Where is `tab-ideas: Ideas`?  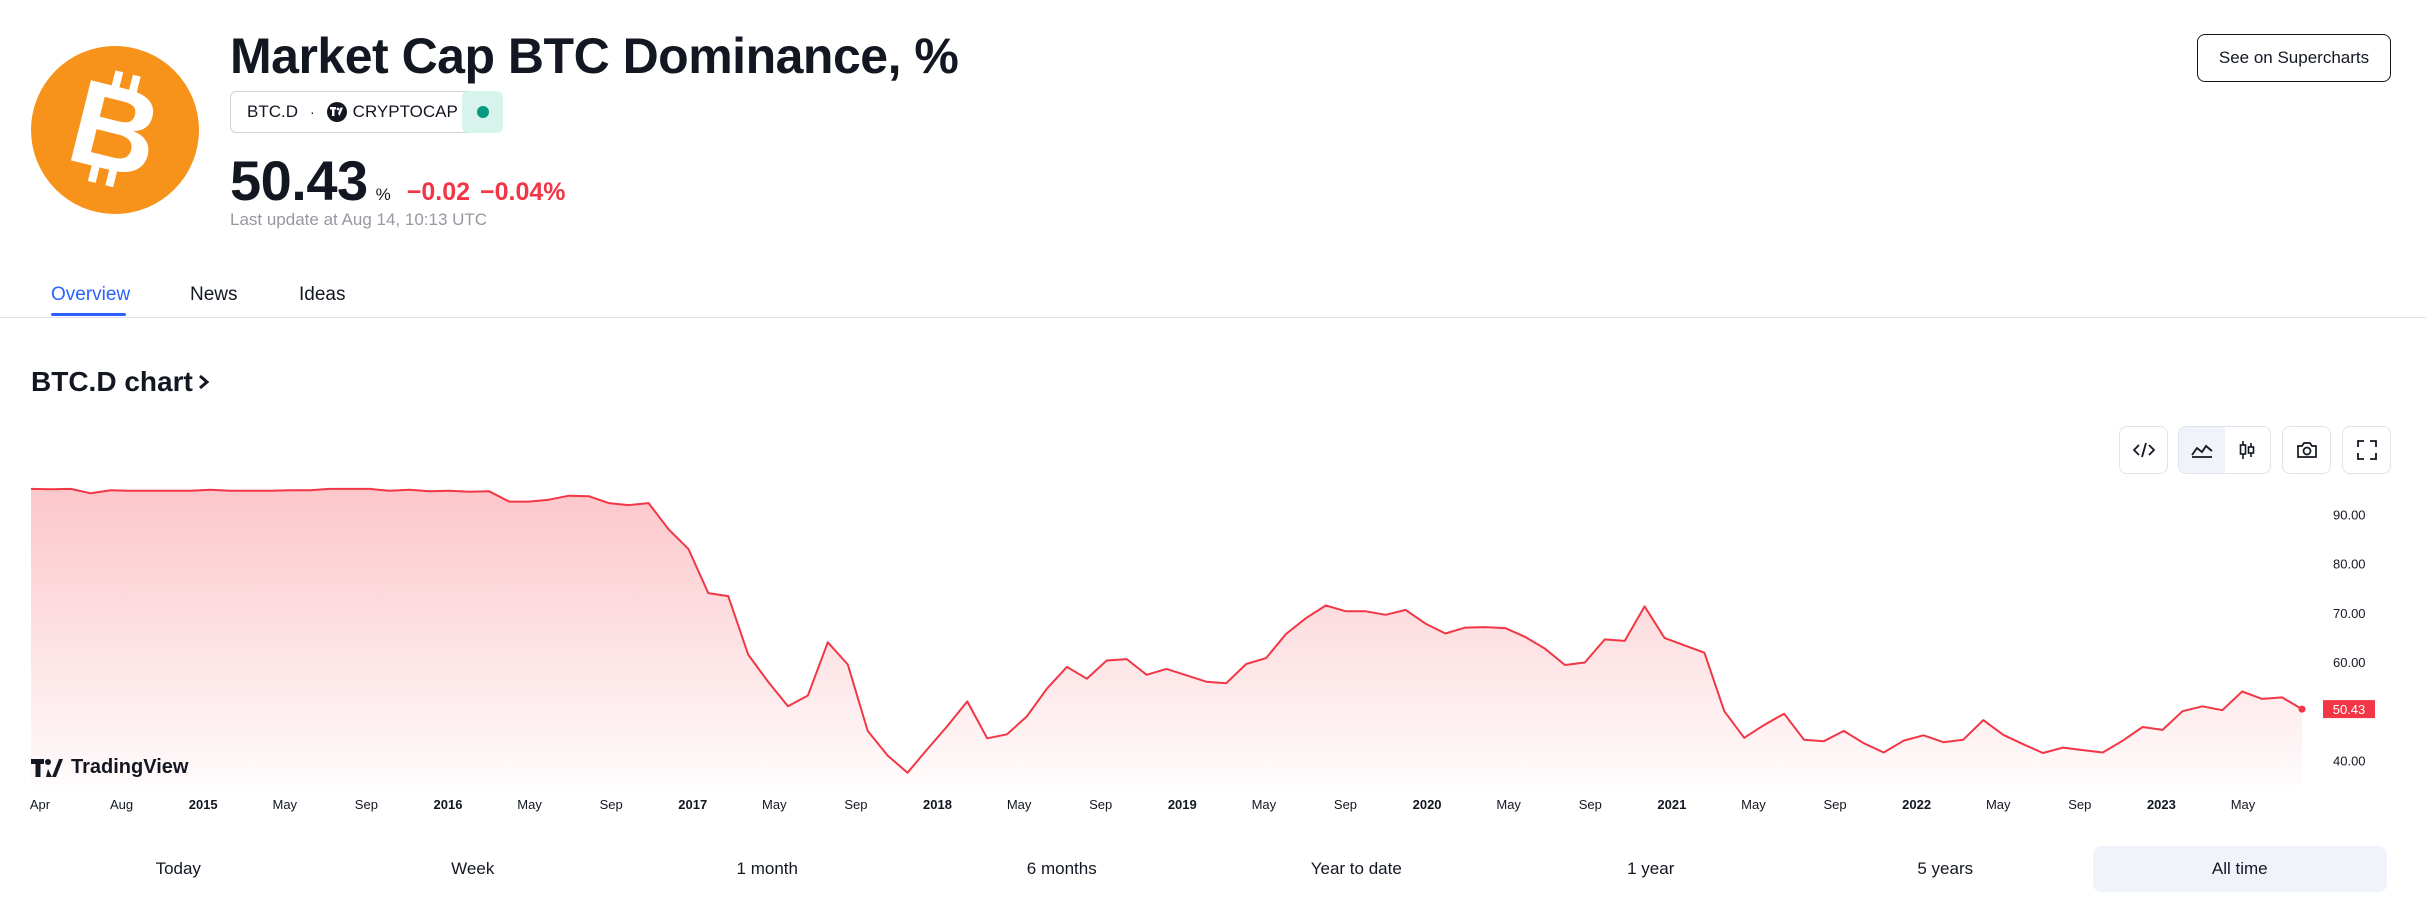 tab-ideas: Ideas is located at coordinates (322, 294).